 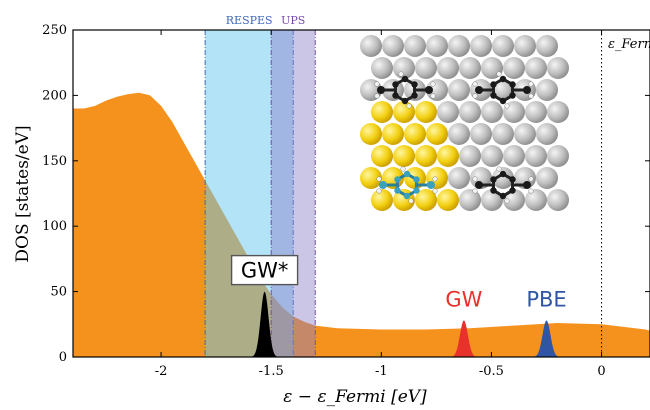 I want to click on peak-gw, so click(x=464, y=338).